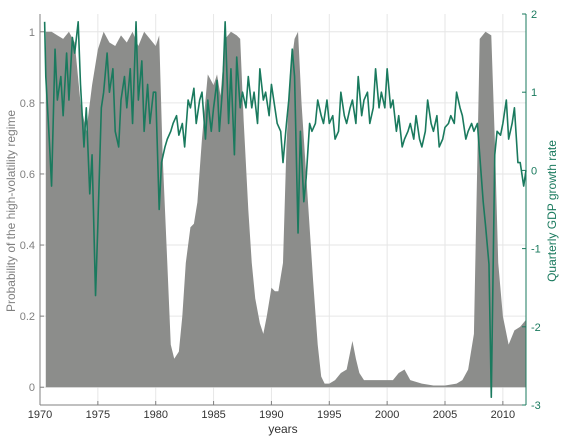 The height and width of the screenshot is (446, 565). Describe the element at coordinates (40, 415) in the screenshot. I see `x-tick-label: 1970` at that location.